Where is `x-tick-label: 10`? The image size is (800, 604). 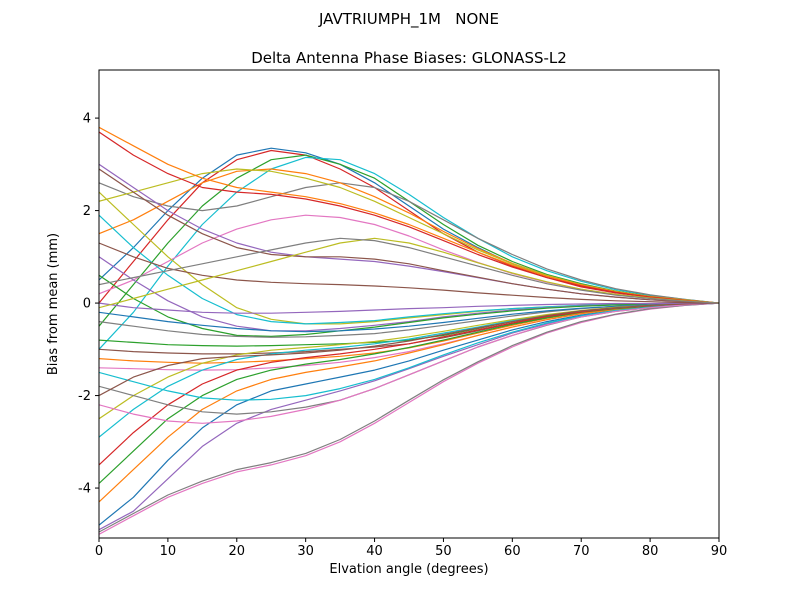
x-tick-label: 10 is located at coordinates (168, 551).